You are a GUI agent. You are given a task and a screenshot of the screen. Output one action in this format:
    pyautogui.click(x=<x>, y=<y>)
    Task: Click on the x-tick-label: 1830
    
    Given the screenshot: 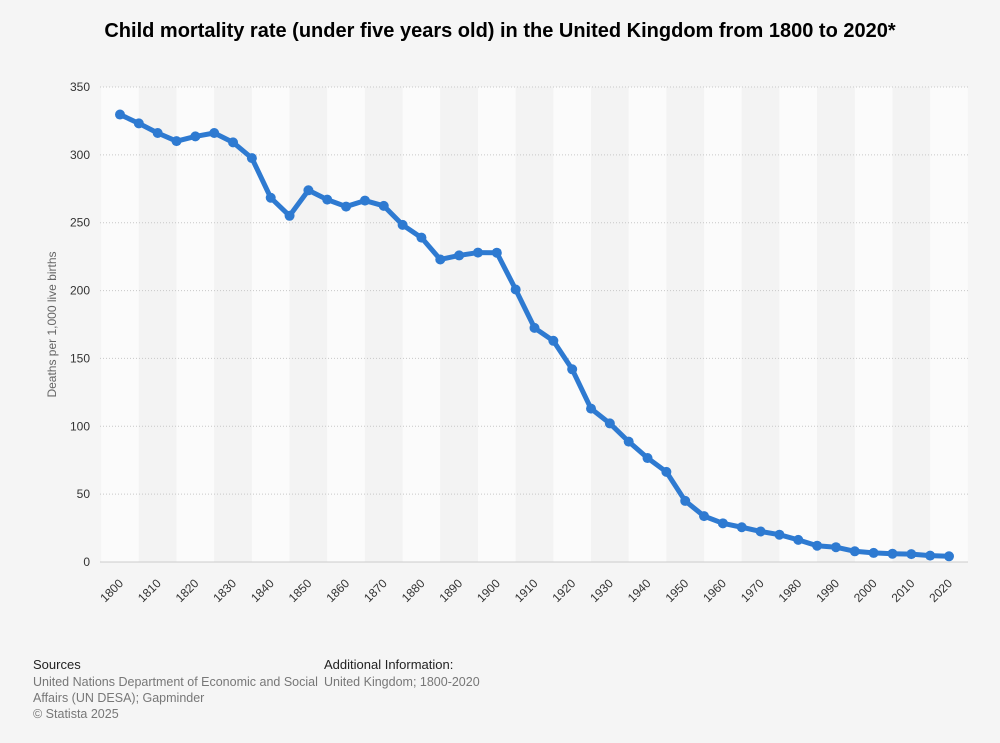 What is the action you would take?
    pyautogui.click(x=224, y=590)
    